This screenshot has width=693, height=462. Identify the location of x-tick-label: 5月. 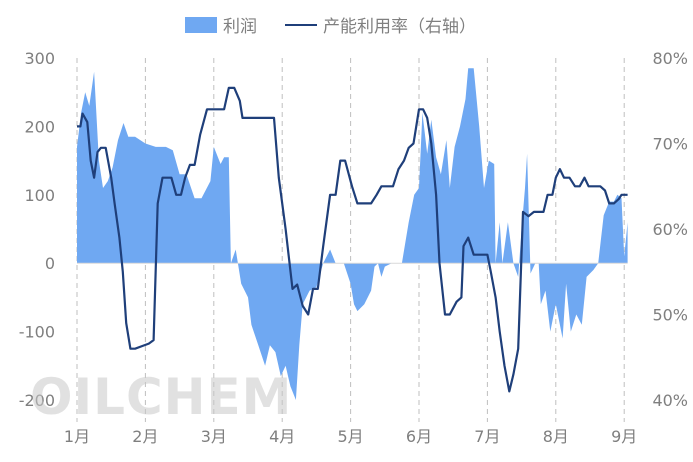
(351, 436).